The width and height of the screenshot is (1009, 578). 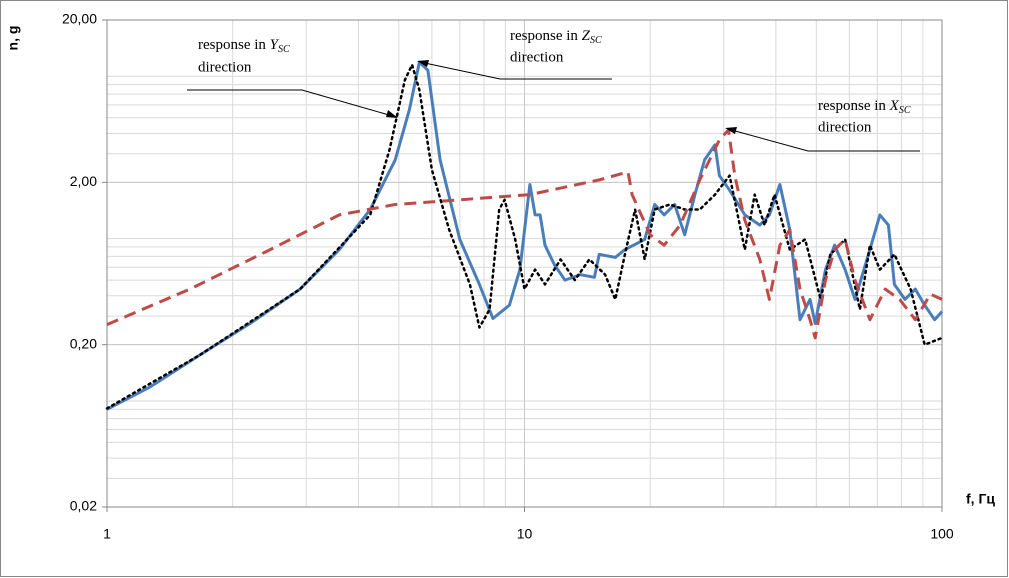 What do you see at coordinates (83, 506) in the screenshot?
I see `y-tick-label: 0,02` at bounding box center [83, 506].